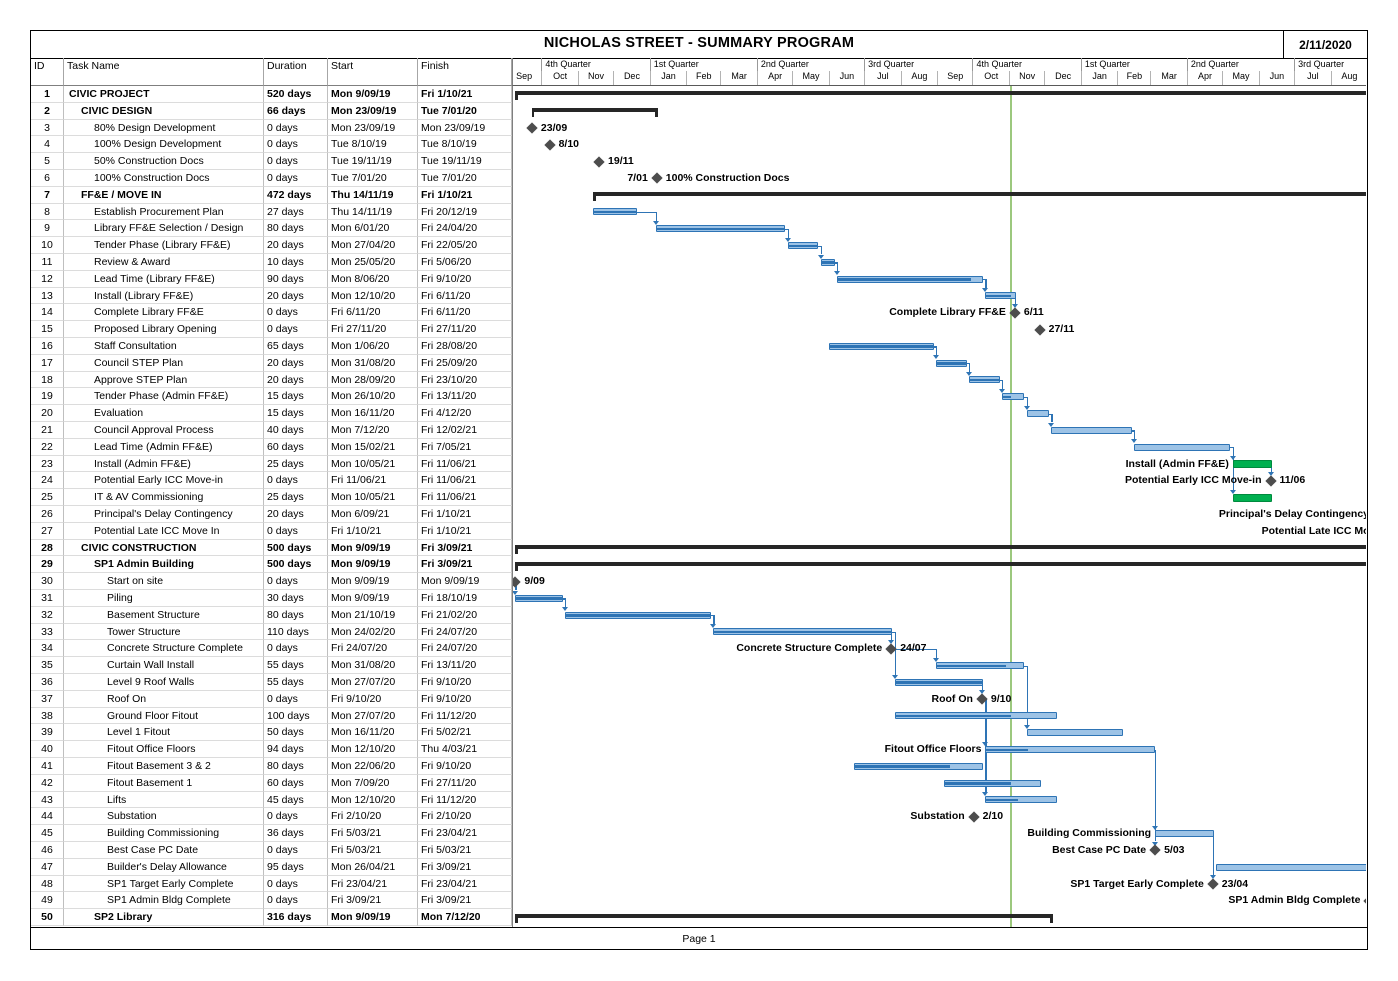  Describe the element at coordinates (164, 766) in the screenshot. I see `cell-task-name: Fitout Basement 3 & 2` at that location.